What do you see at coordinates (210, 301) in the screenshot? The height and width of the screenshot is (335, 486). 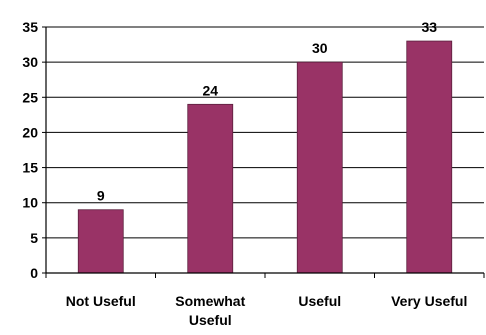 I see `x-category-label: Somewhat` at bounding box center [210, 301].